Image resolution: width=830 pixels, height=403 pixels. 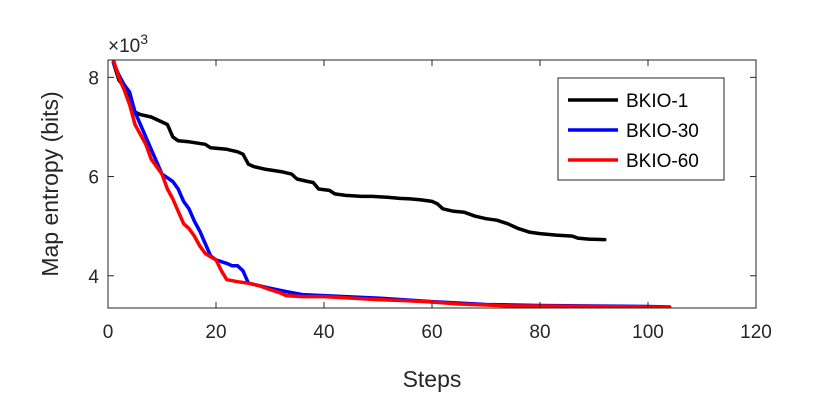 I want to click on x-tick-label: 100, so click(x=648, y=332).